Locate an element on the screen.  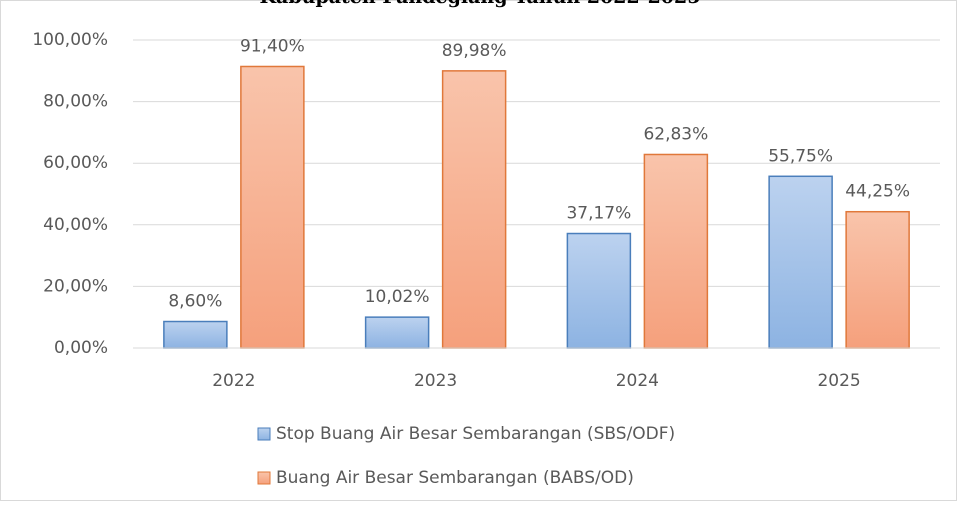
y-tick-label: 80,00% is located at coordinates (75, 102).